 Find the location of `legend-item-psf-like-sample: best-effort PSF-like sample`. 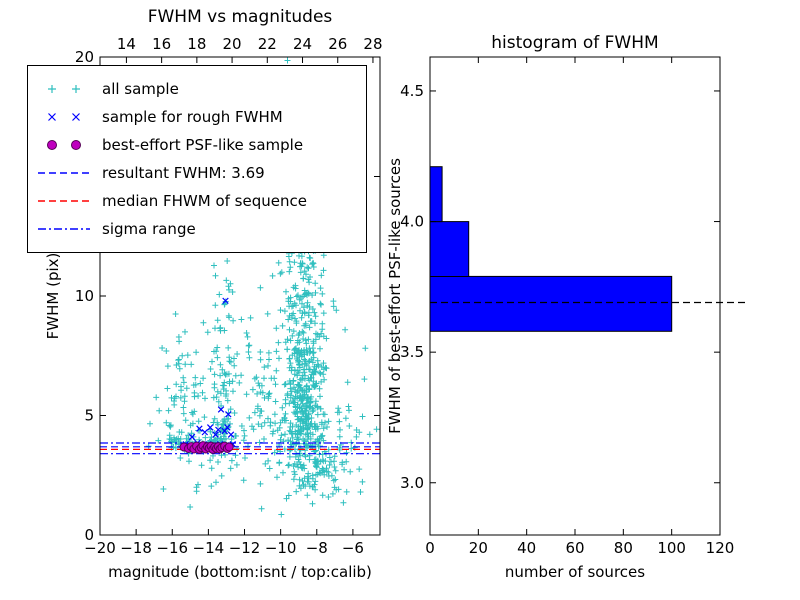

legend-item-psf-like-sample: best-effort PSF-like sample is located at coordinates (197, 144).